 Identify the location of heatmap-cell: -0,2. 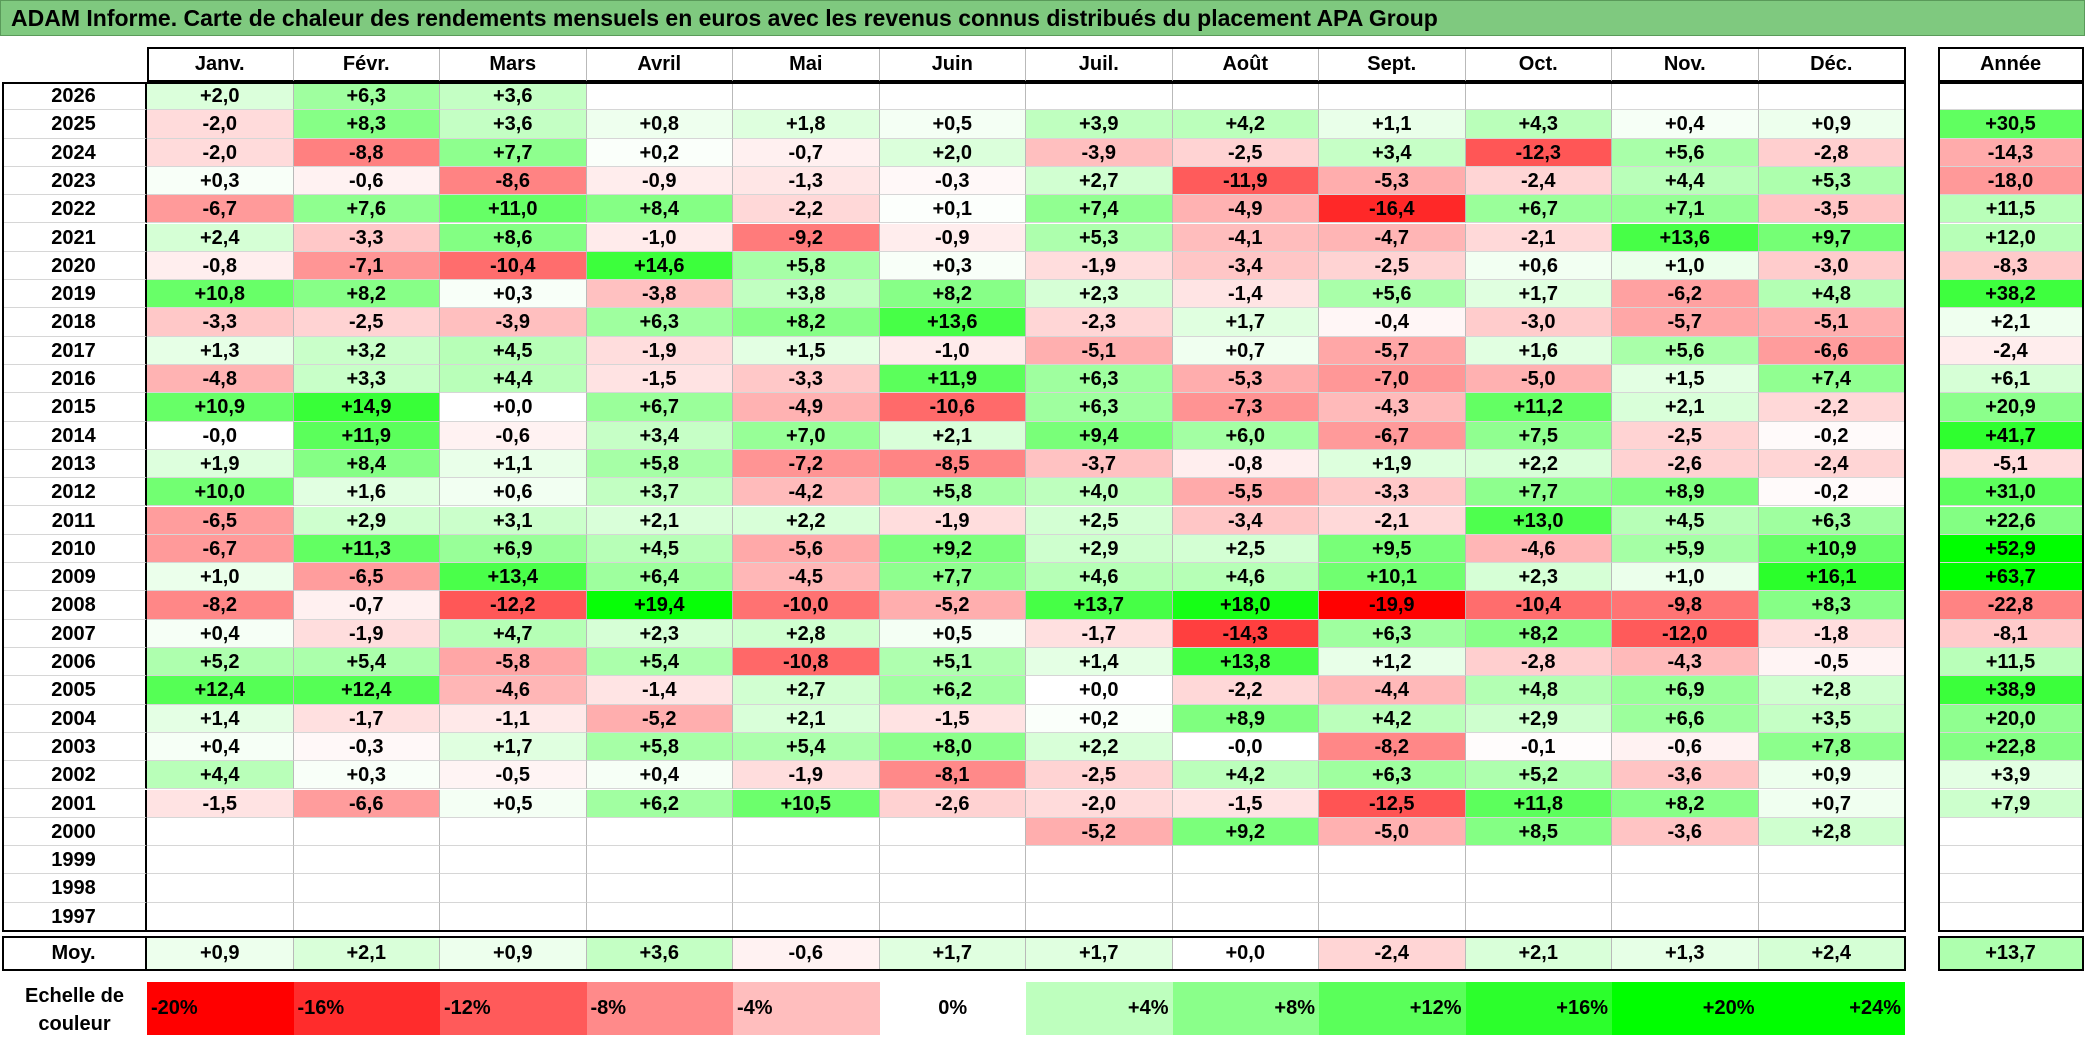
(1831, 435).